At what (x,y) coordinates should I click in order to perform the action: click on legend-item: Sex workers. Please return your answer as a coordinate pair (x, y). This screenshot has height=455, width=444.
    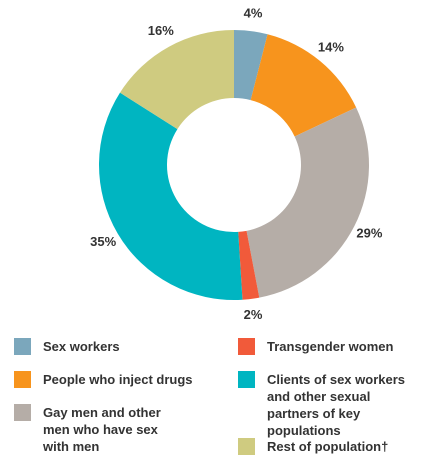
    Looking at the image, I should click on (114, 346).